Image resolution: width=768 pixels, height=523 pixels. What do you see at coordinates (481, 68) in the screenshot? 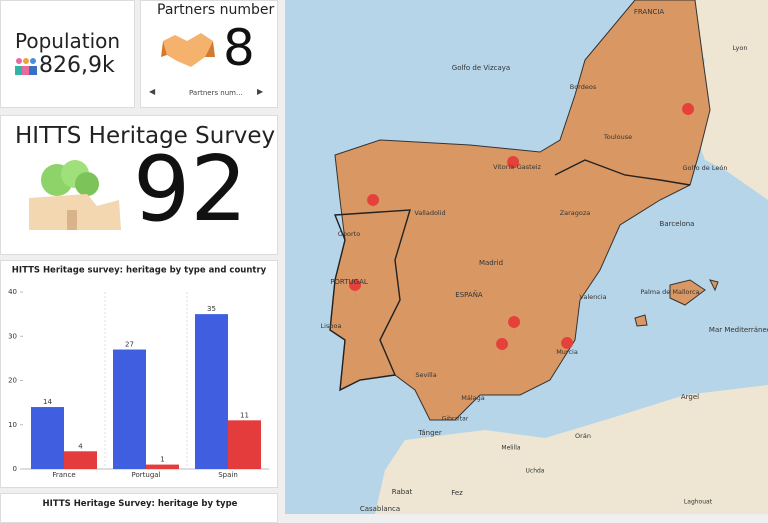
I see `map-label: Golfo de Vizcaya` at bounding box center [481, 68].